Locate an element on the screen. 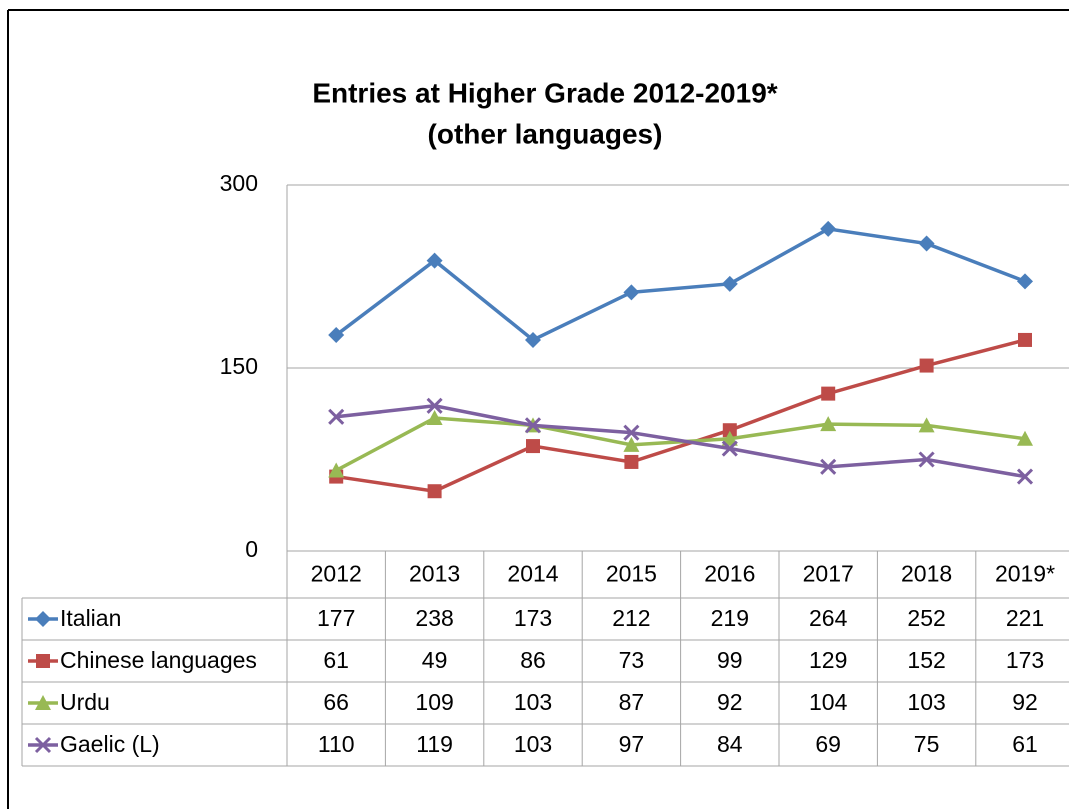  y-tick-label: 300 is located at coordinates (239, 183).